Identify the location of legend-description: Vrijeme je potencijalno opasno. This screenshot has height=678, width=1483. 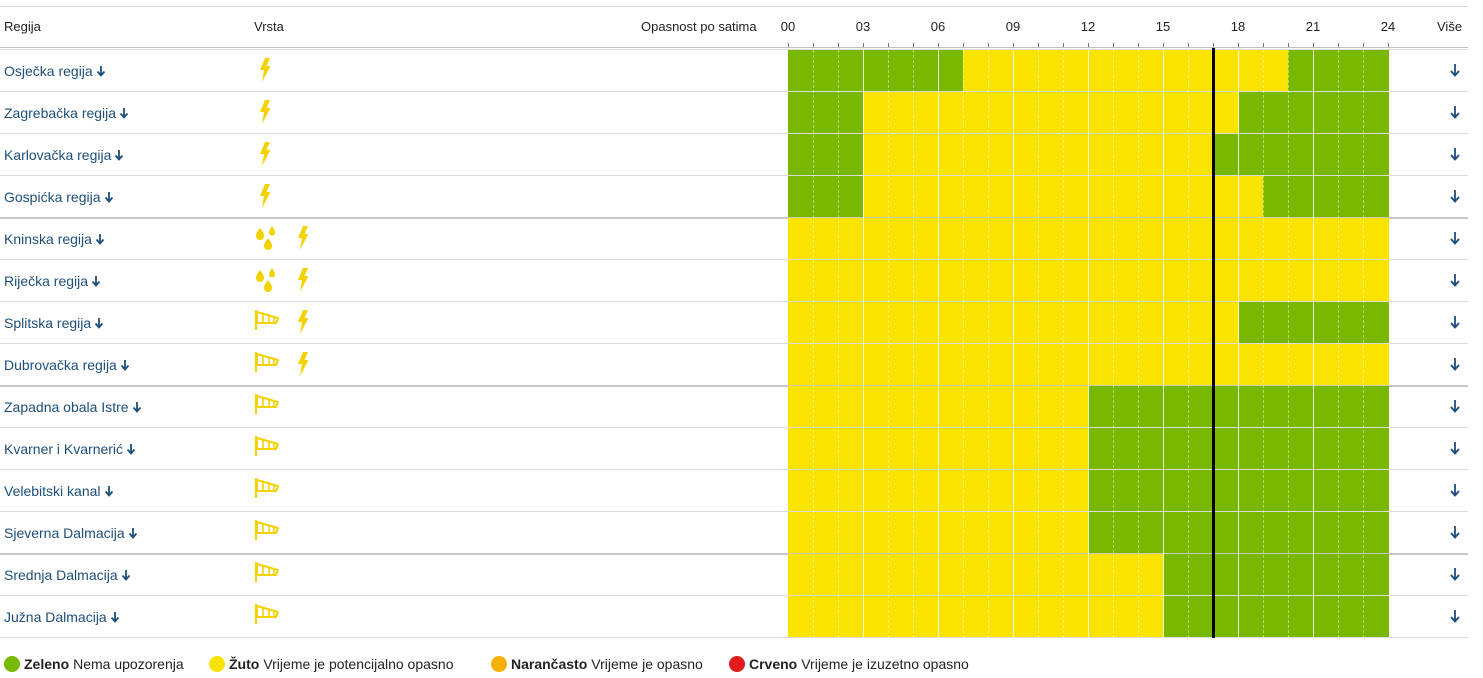
(358, 664).